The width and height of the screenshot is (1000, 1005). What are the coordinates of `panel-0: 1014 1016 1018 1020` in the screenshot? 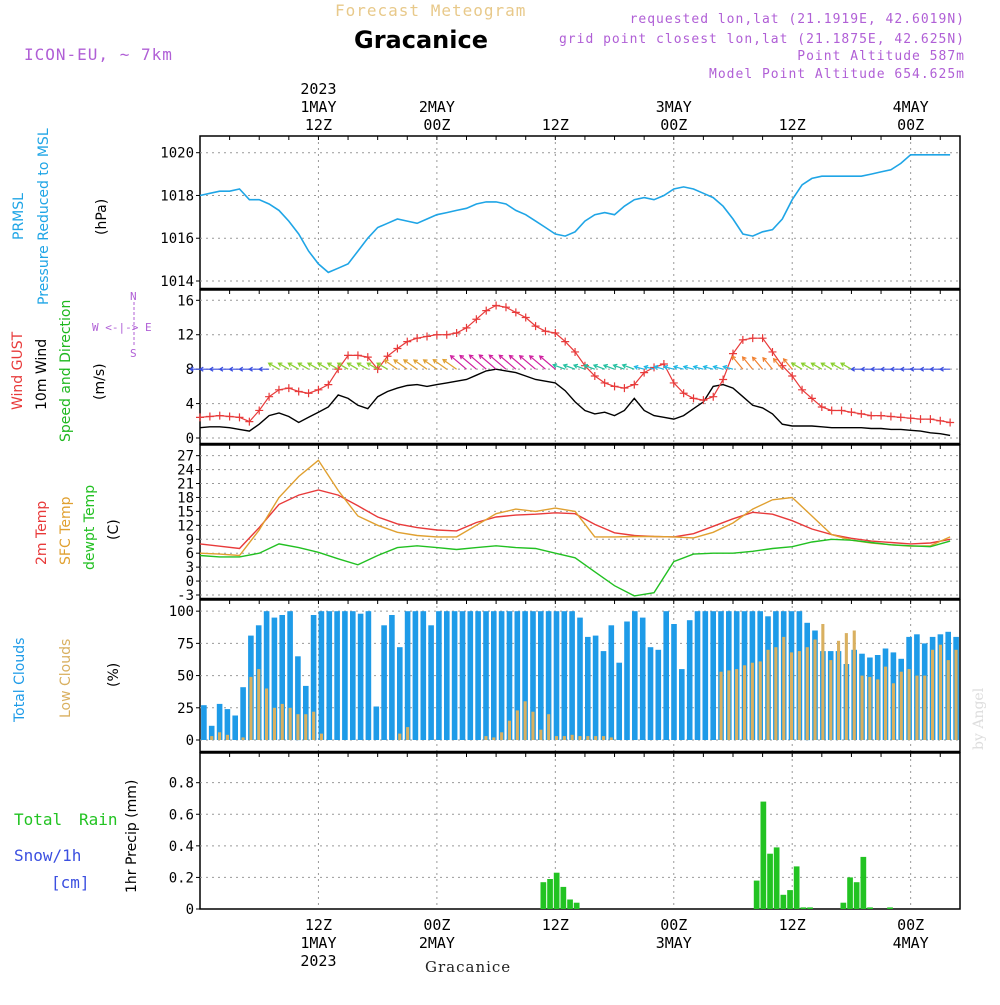 It's located at (560, 212).